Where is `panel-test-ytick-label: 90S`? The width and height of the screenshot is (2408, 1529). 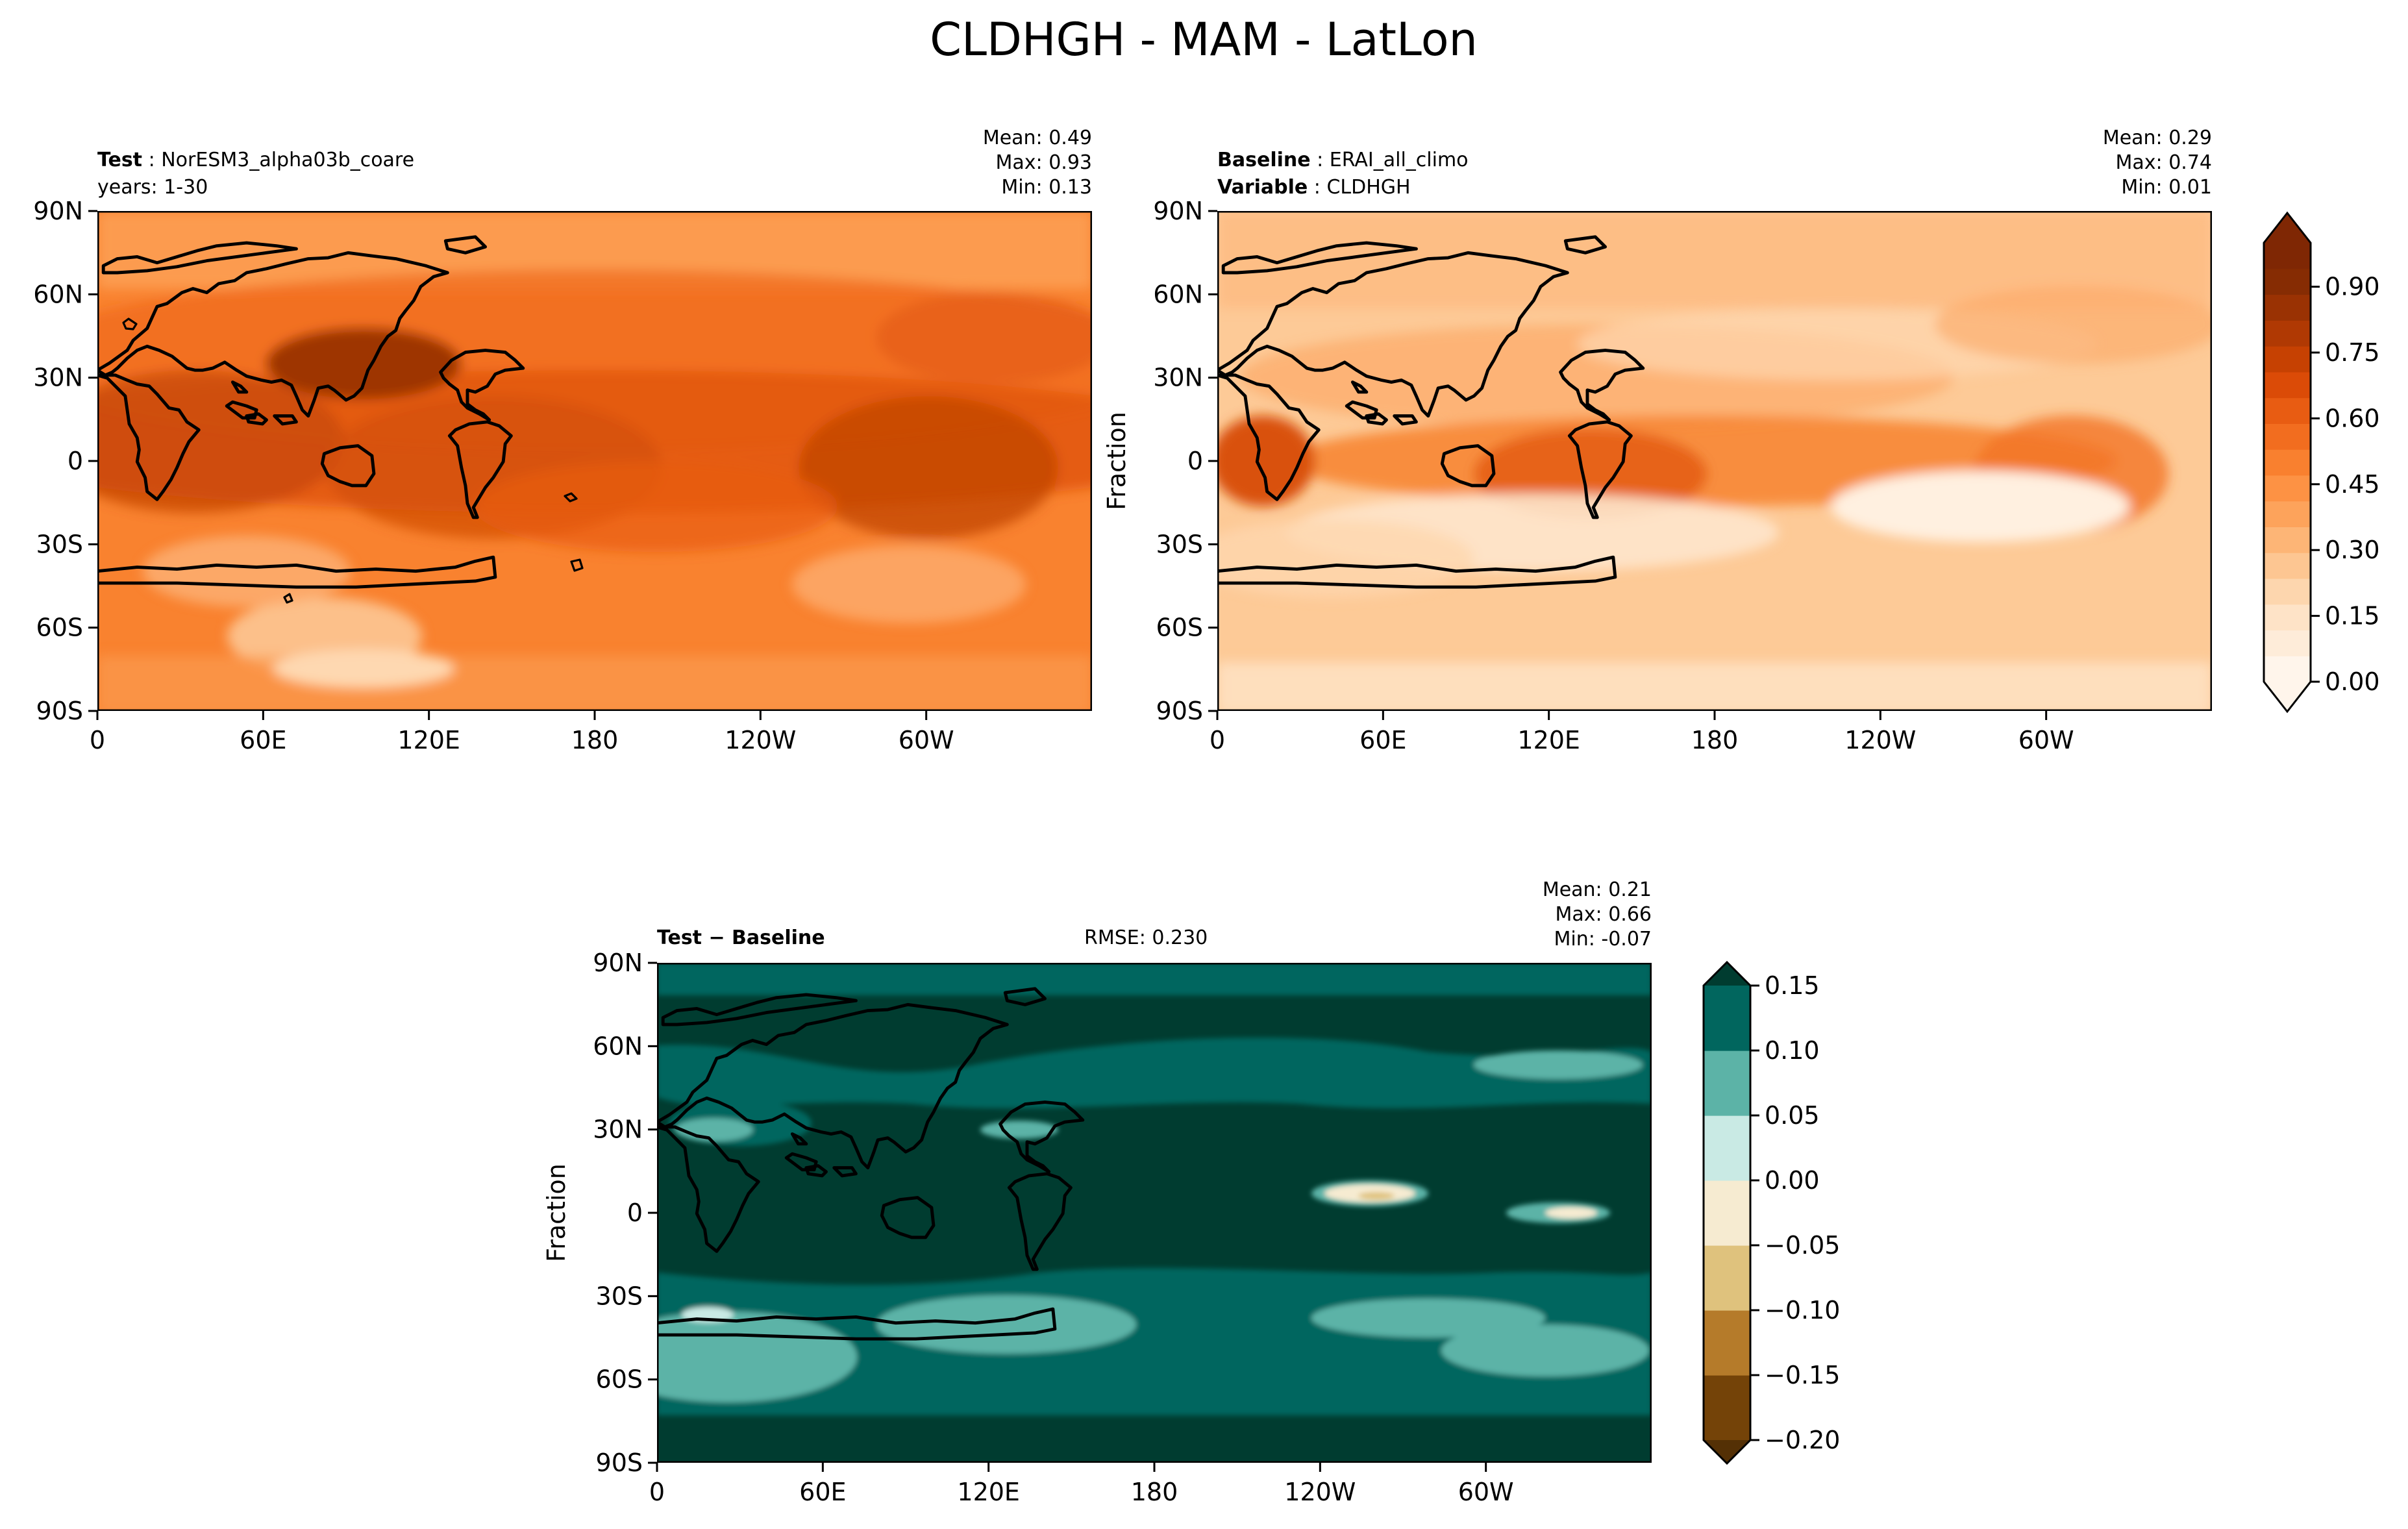 panel-test-ytick-label: 90S is located at coordinates (59, 711).